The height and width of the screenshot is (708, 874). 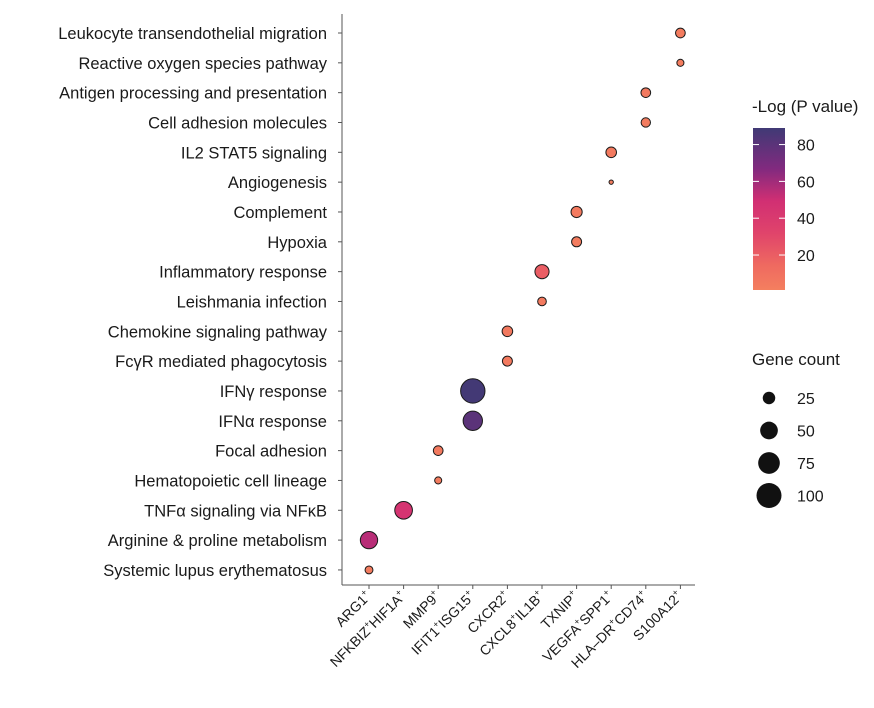 What do you see at coordinates (680, 62) in the screenshot?
I see `dot-reactive-oxygen-species-pathway-s100a12` at bounding box center [680, 62].